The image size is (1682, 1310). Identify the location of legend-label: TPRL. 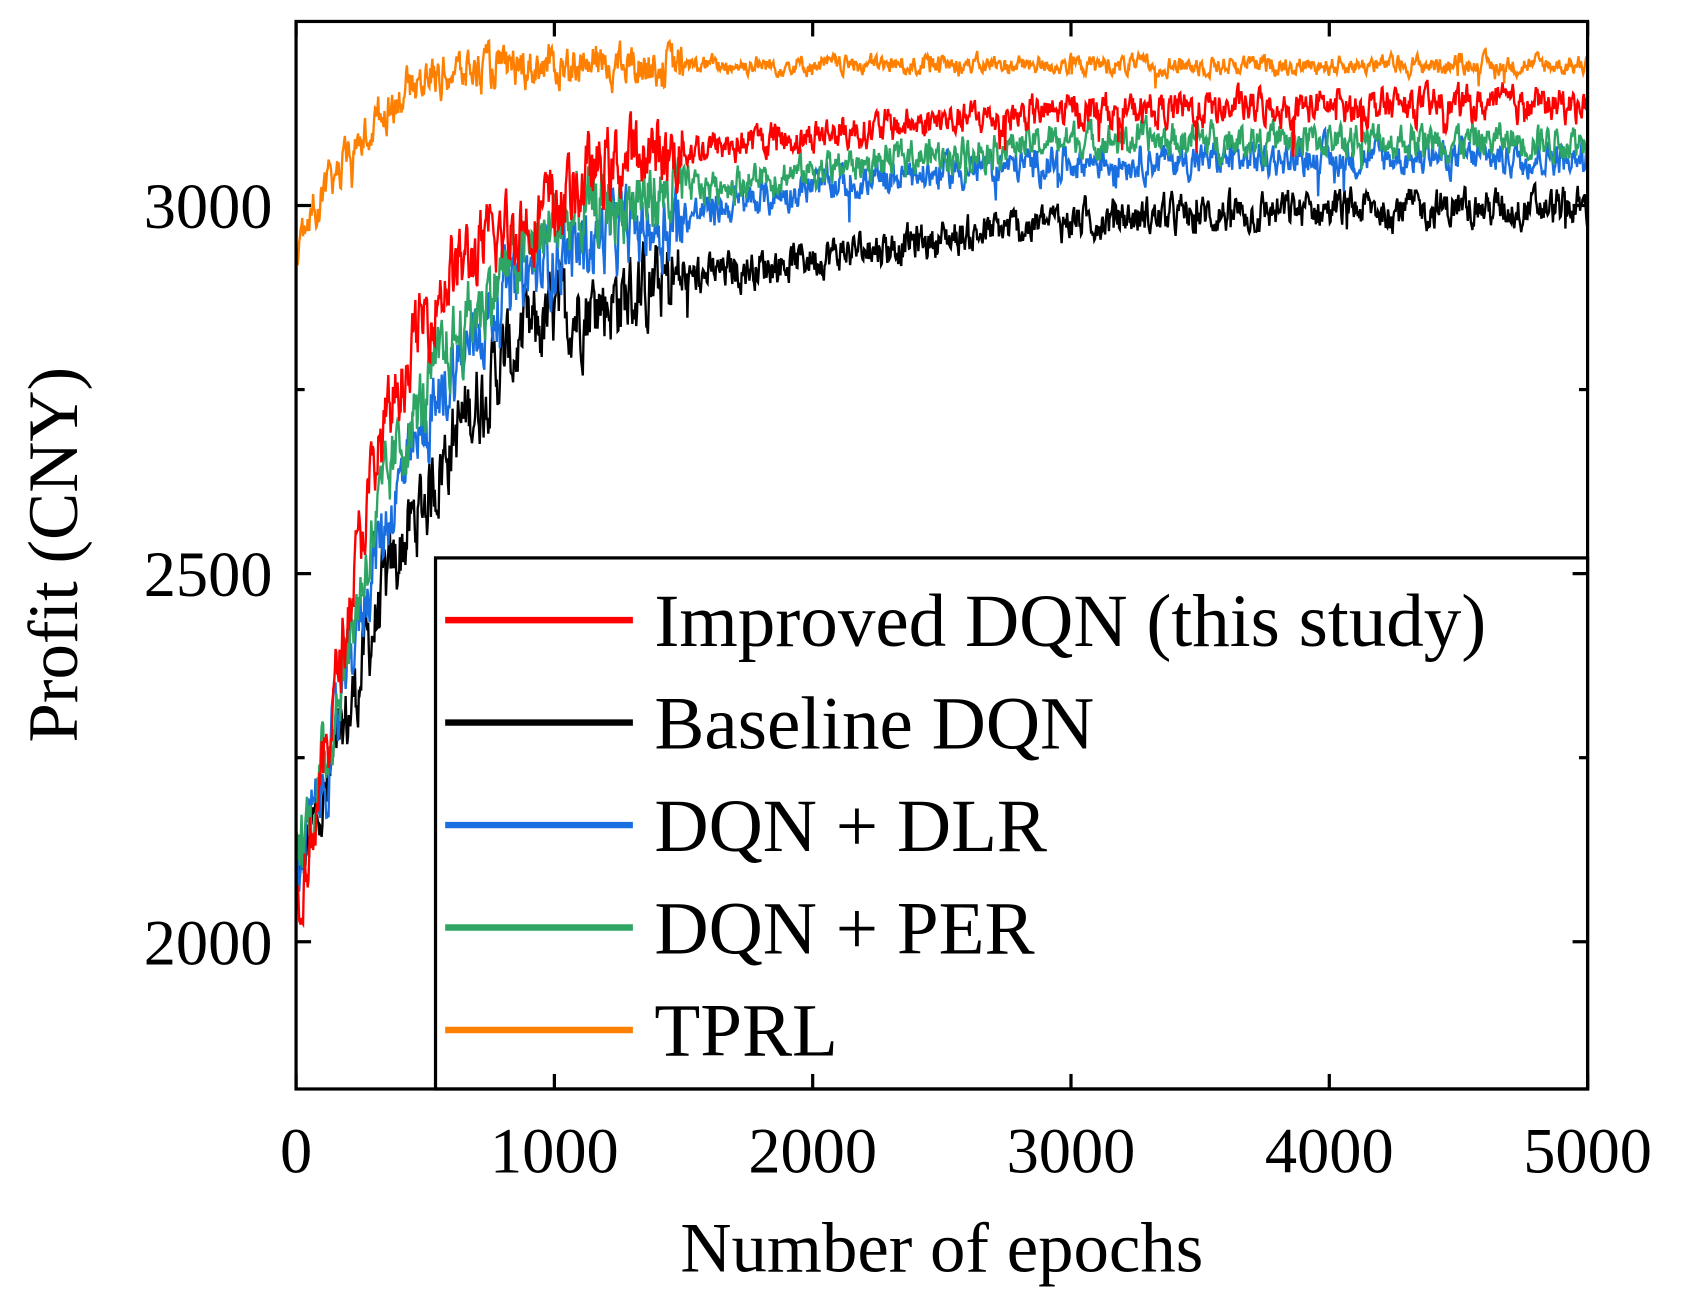
(746, 1031).